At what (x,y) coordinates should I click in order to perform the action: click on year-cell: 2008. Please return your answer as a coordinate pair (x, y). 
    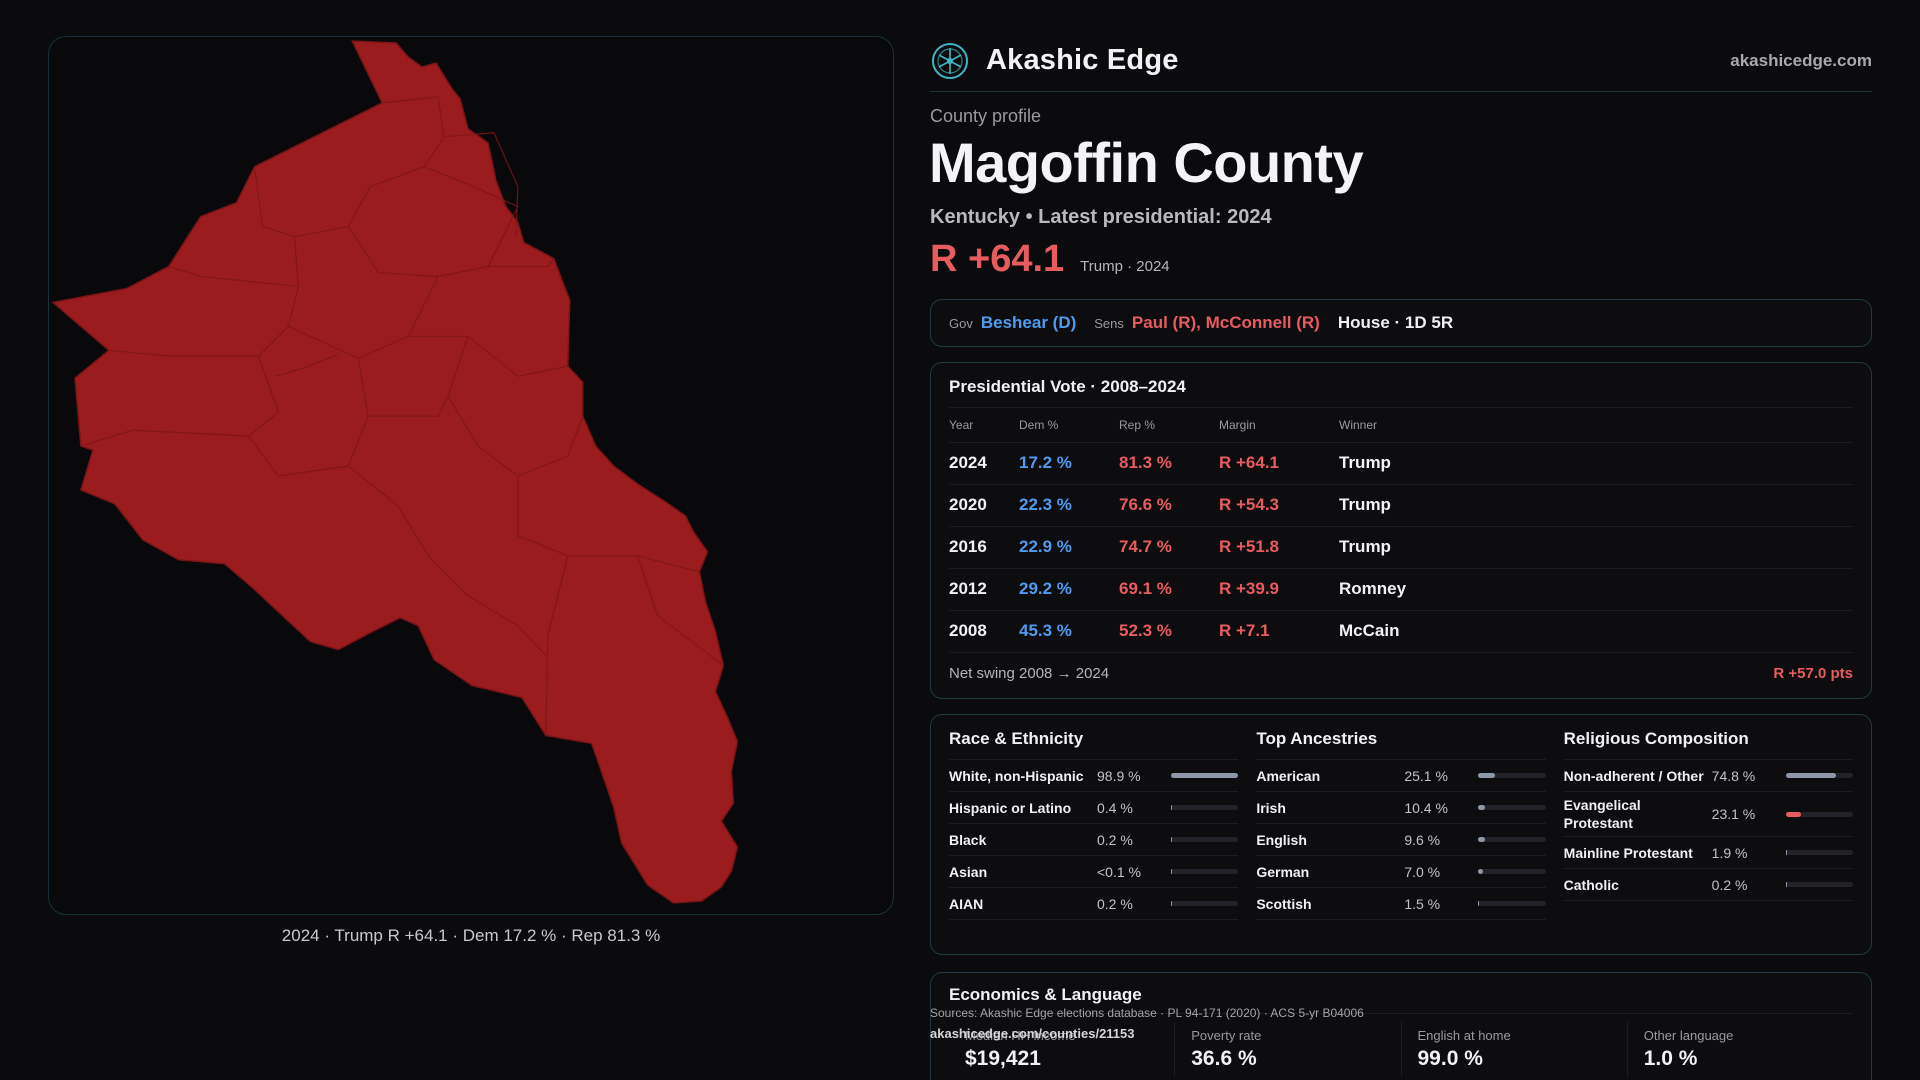
    Looking at the image, I should click on (984, 631).